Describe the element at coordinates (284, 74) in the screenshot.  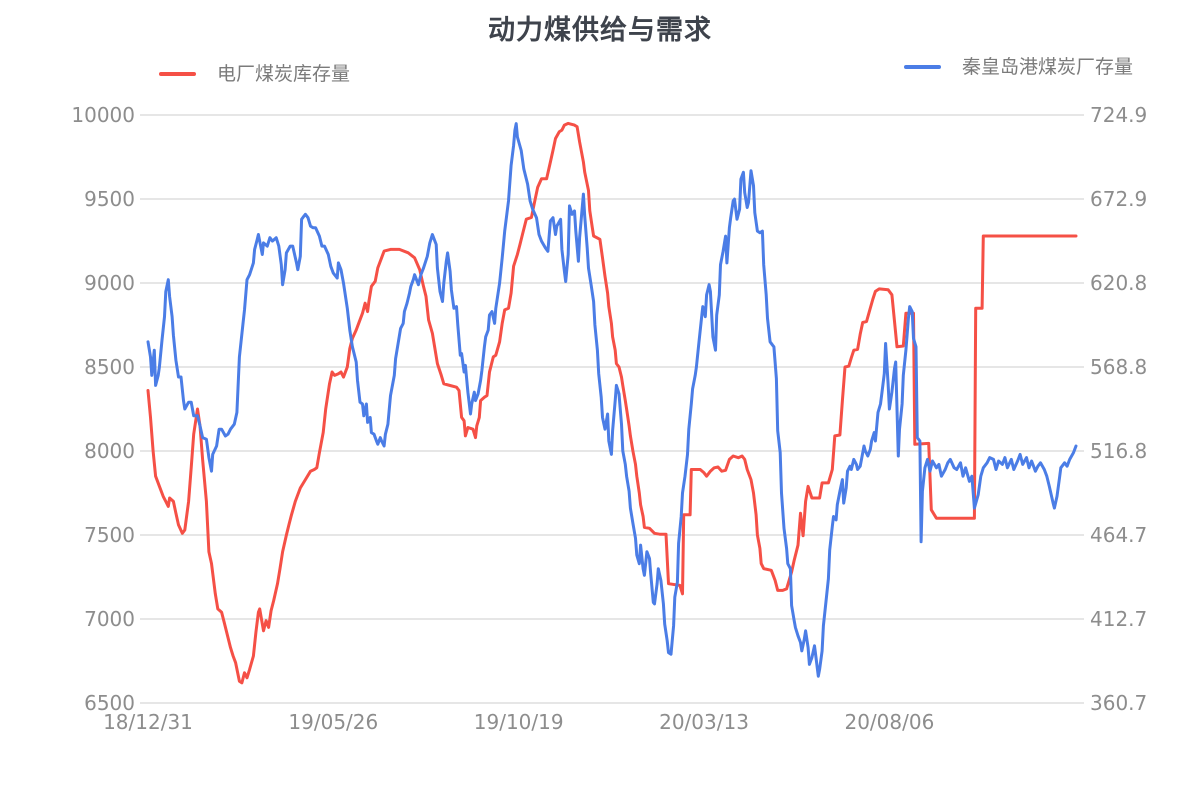
I see `legend-label: 电厂煤炭库存量` at that location.